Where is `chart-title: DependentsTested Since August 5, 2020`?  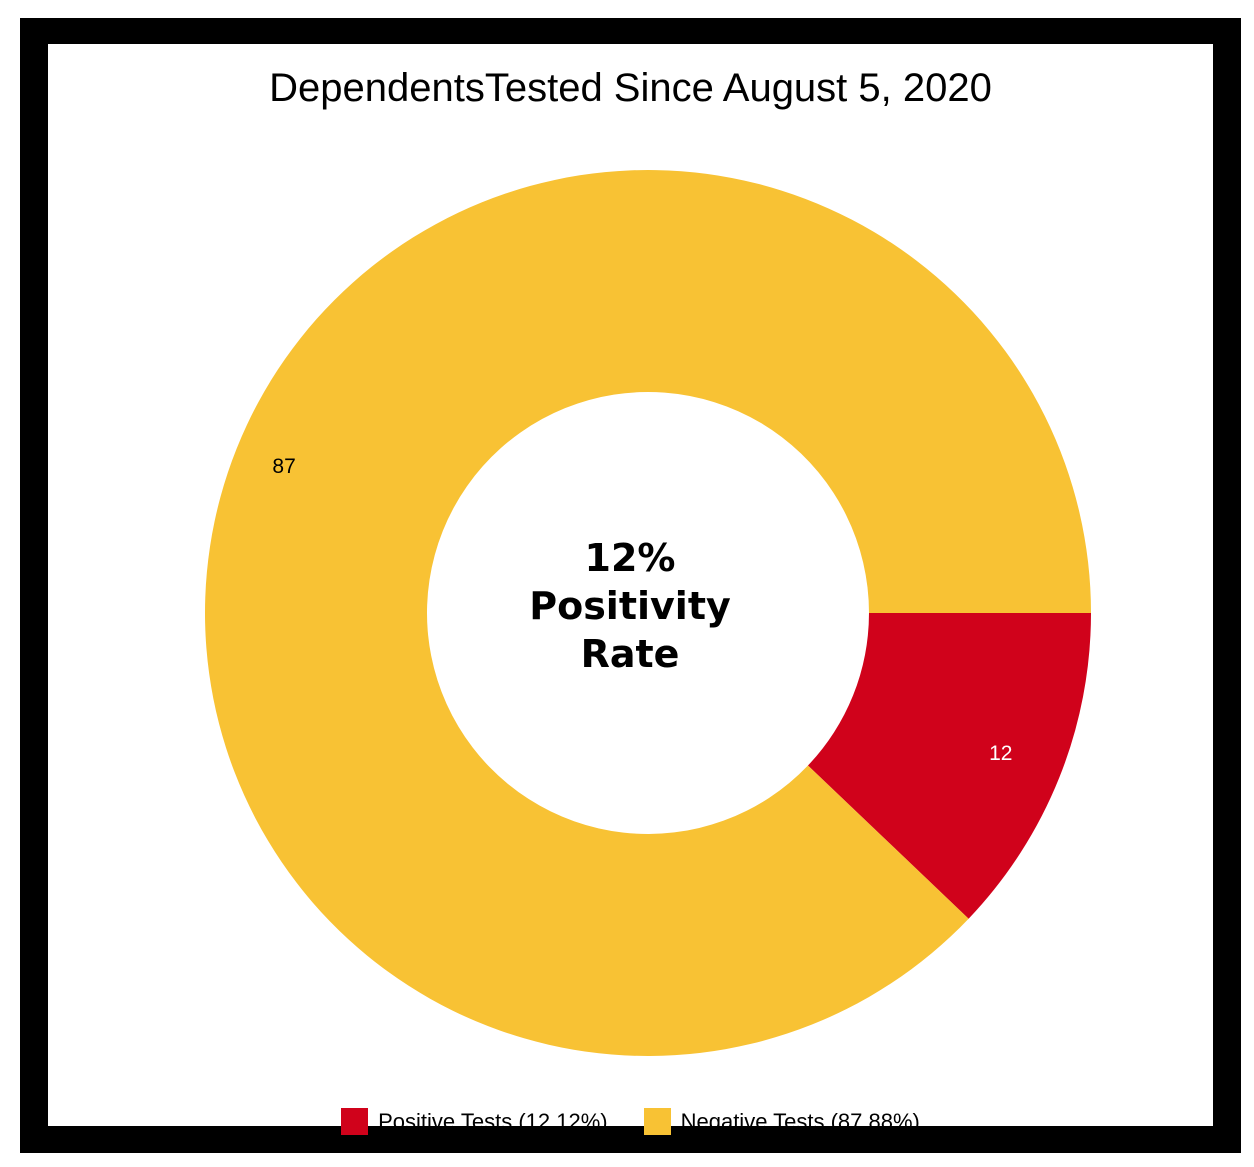 chart-title: DependentsTested Since August 5, 2020 is located at coordinates (630, 88).